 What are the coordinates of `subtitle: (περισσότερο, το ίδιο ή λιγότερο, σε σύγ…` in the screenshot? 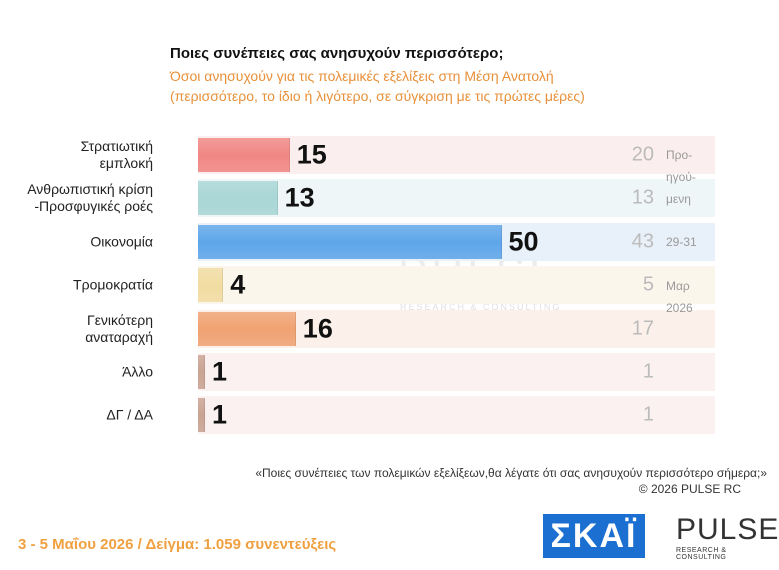 It's located at (377, 96).